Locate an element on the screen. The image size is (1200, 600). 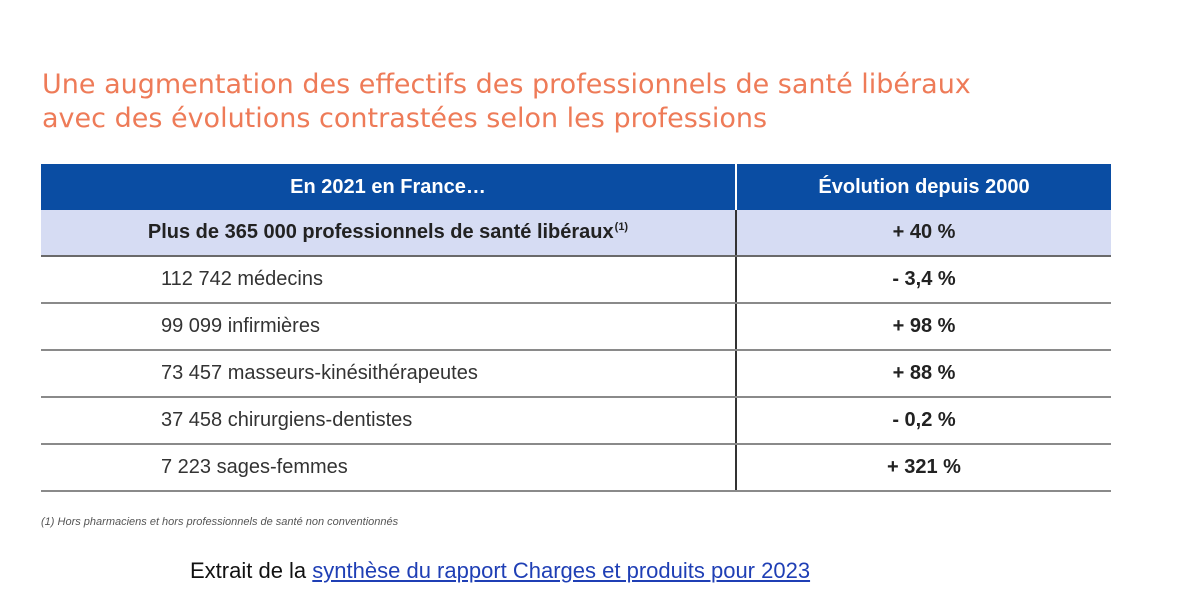
table-row: 37 458 chirurgiens-dentistes - 0,2 % is located at coordinates (576, 421).